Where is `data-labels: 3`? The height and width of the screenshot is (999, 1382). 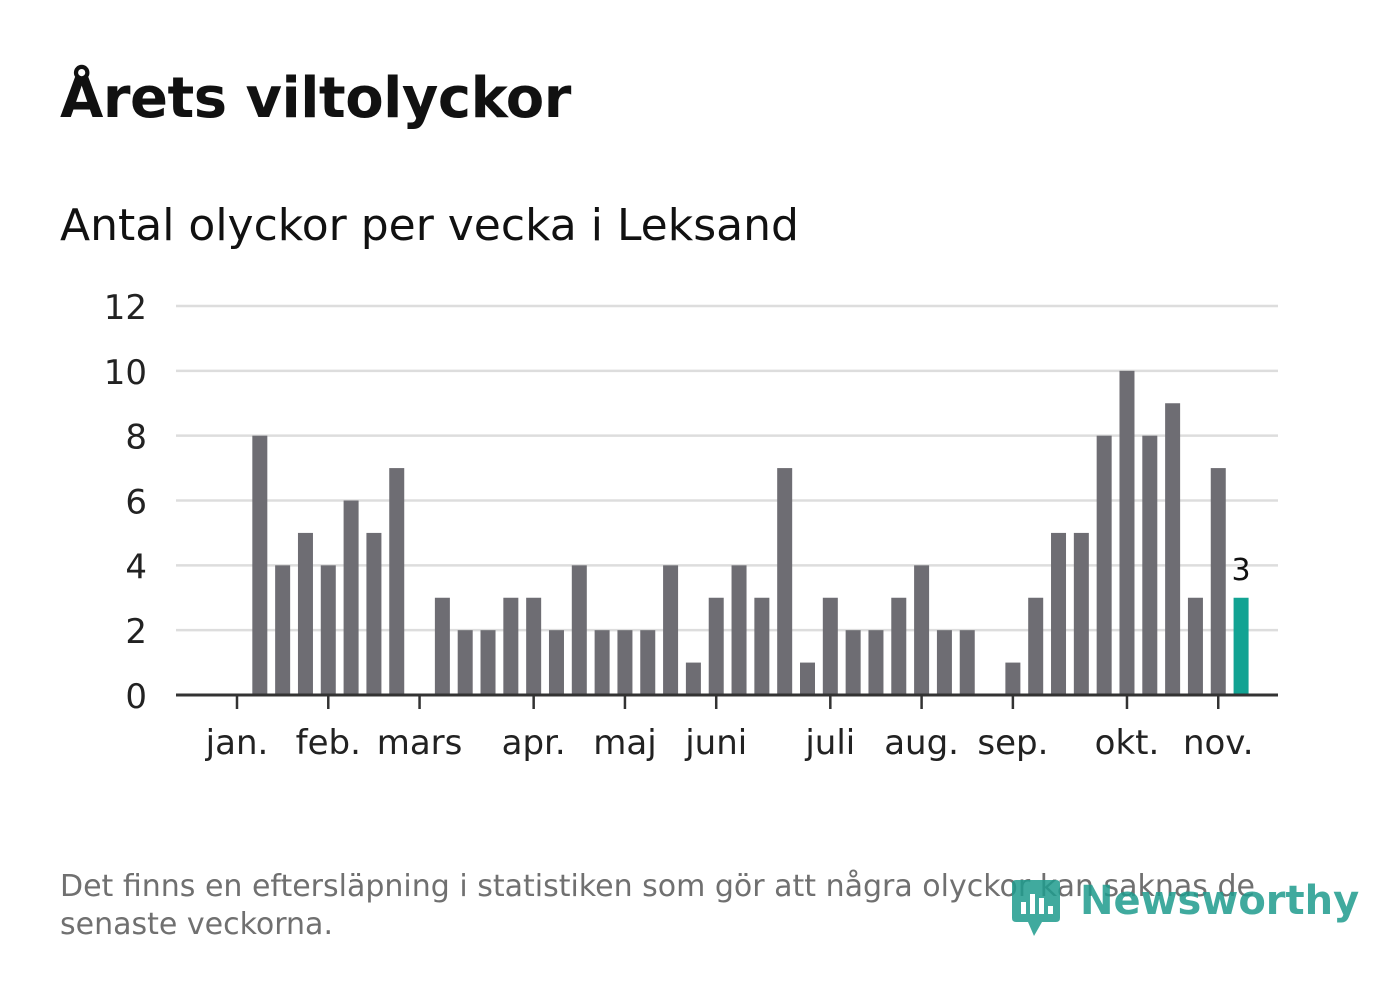 data-labels: 3 is located at coordinates (1241, 570).